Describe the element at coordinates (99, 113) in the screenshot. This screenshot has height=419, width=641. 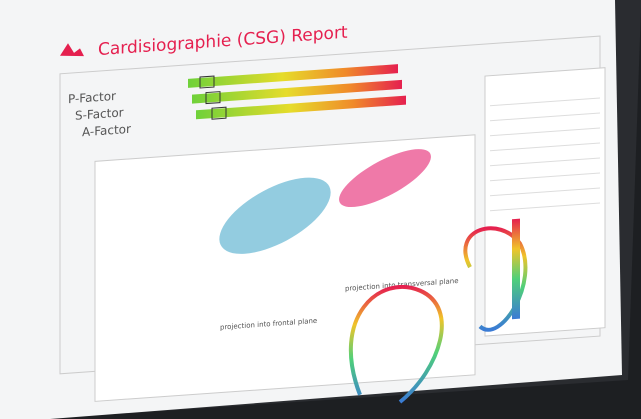
I see `factor-label: S-Factor` at that location.